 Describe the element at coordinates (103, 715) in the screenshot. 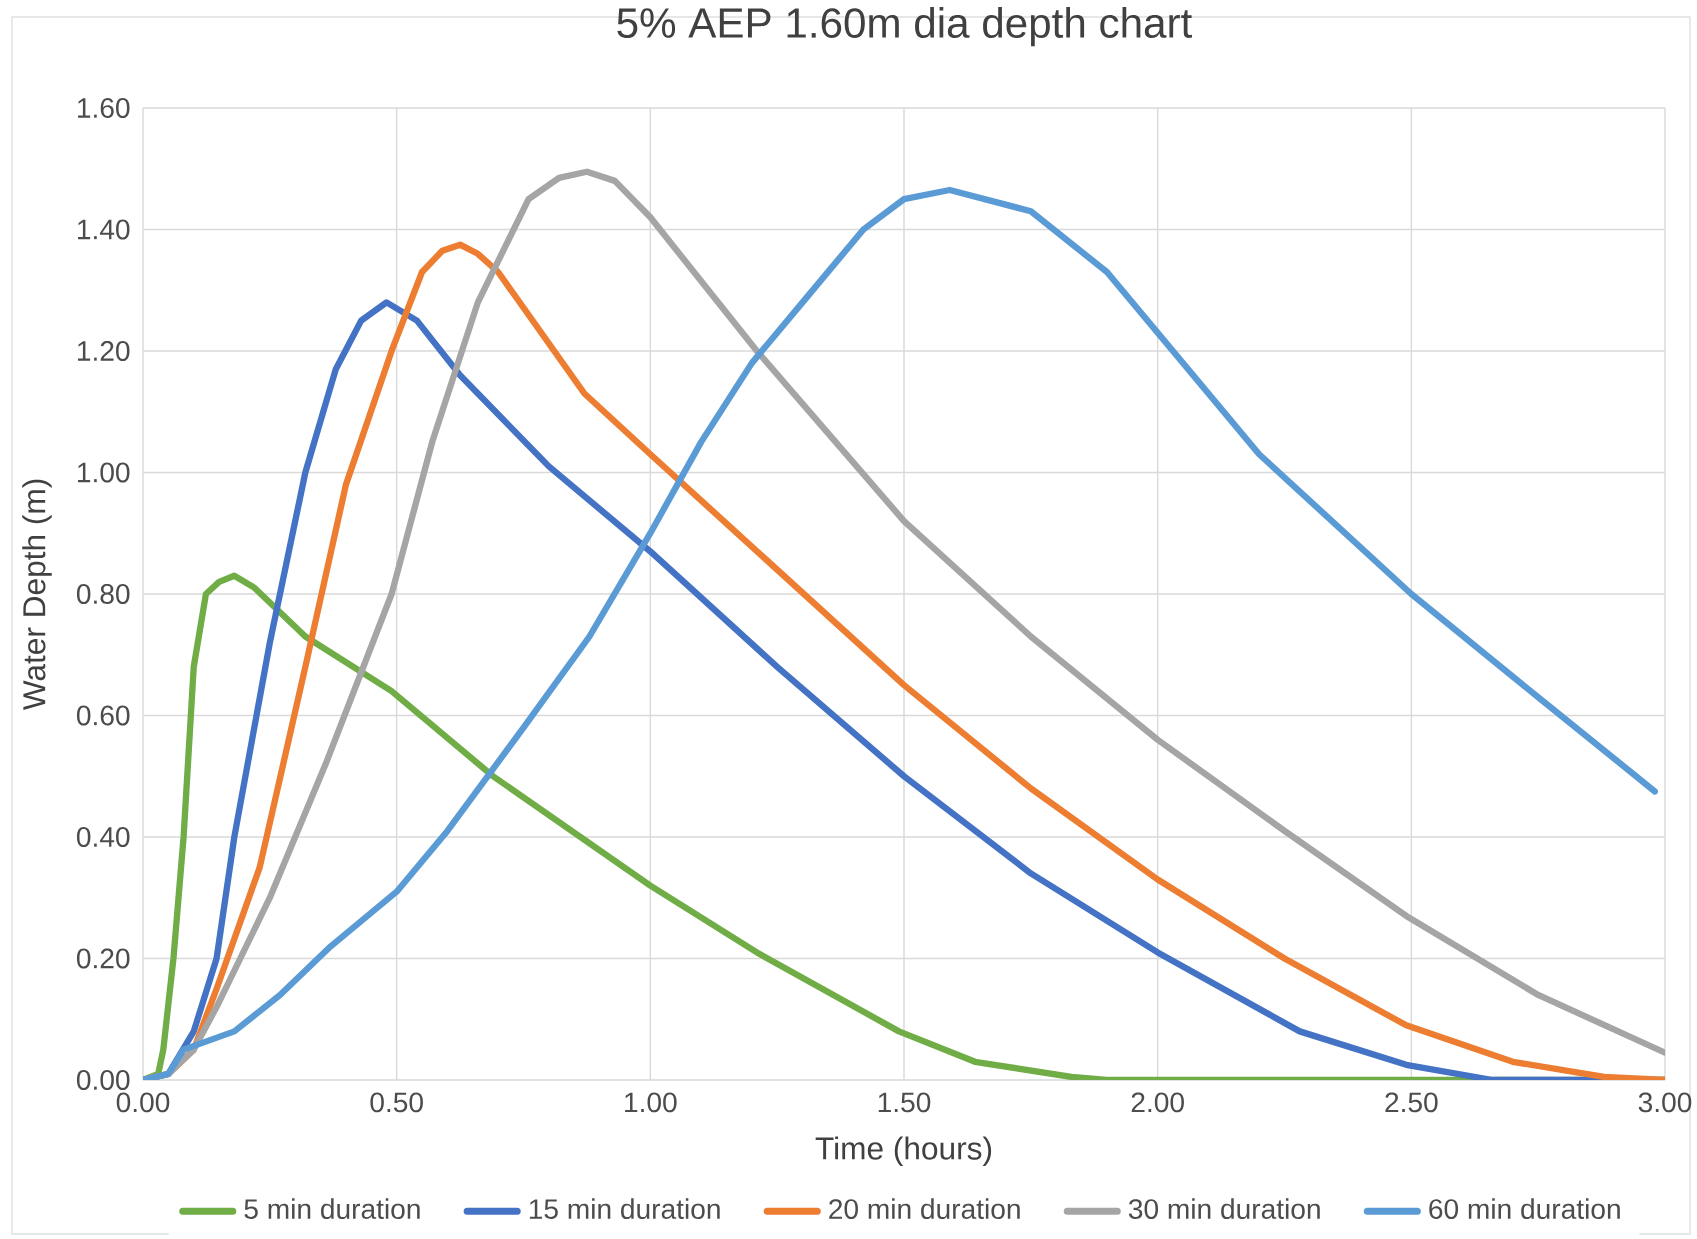

I see `y-tick-label: 0.60` at that location.